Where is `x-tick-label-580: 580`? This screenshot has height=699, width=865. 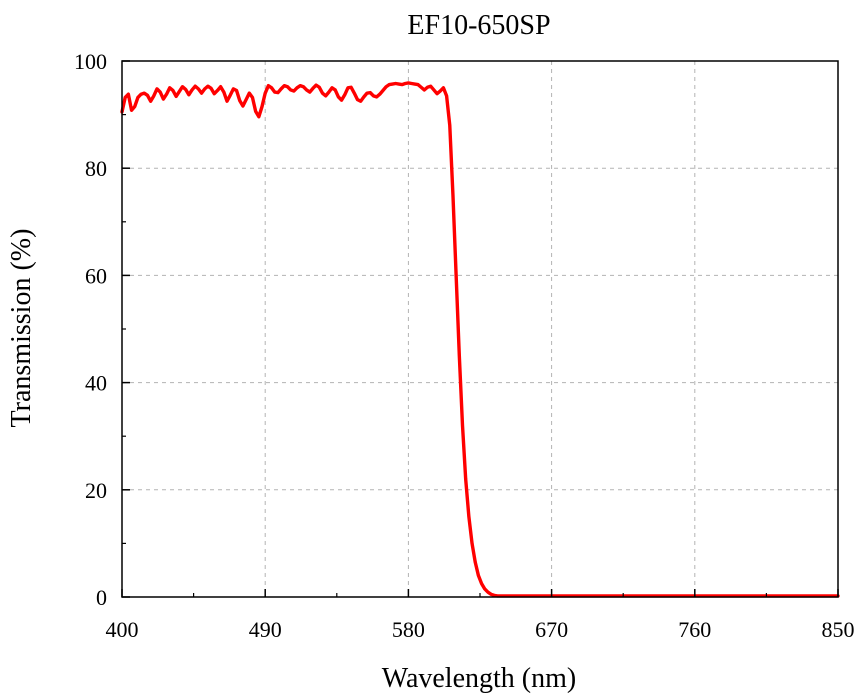 x-tick-label-580: 580 is located at coordinates (408, 629).